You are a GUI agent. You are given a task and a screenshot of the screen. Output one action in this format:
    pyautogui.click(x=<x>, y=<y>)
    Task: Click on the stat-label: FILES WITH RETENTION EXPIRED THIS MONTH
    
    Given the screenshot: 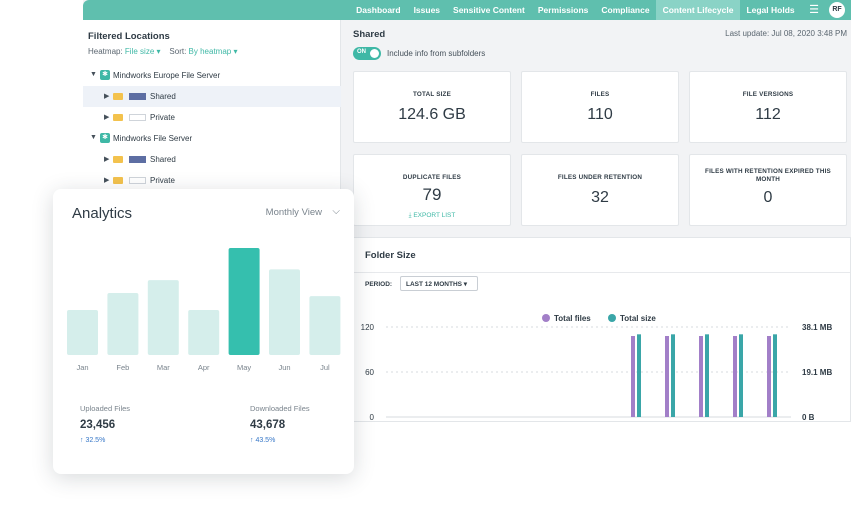 What is the action you would take?
    pyautogui.click(x=768, y=175)
    